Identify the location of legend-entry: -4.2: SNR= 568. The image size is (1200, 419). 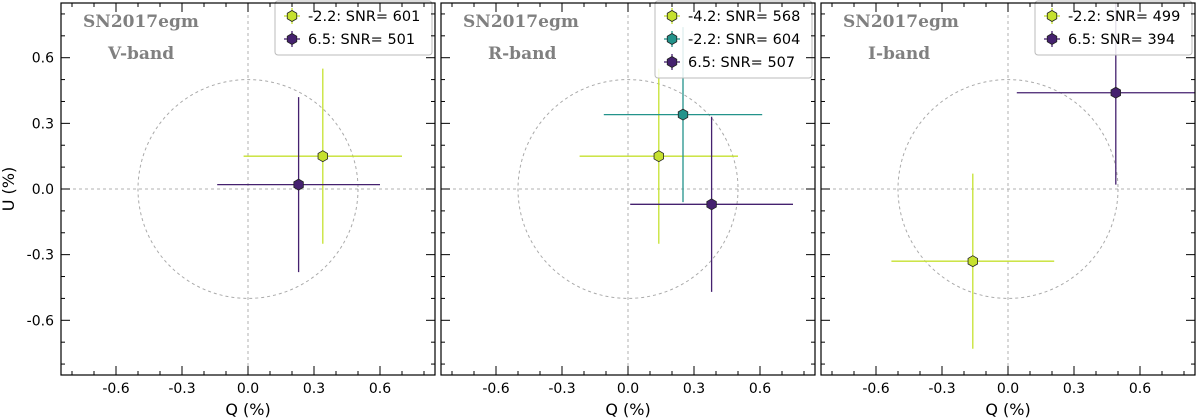
(744, 17).